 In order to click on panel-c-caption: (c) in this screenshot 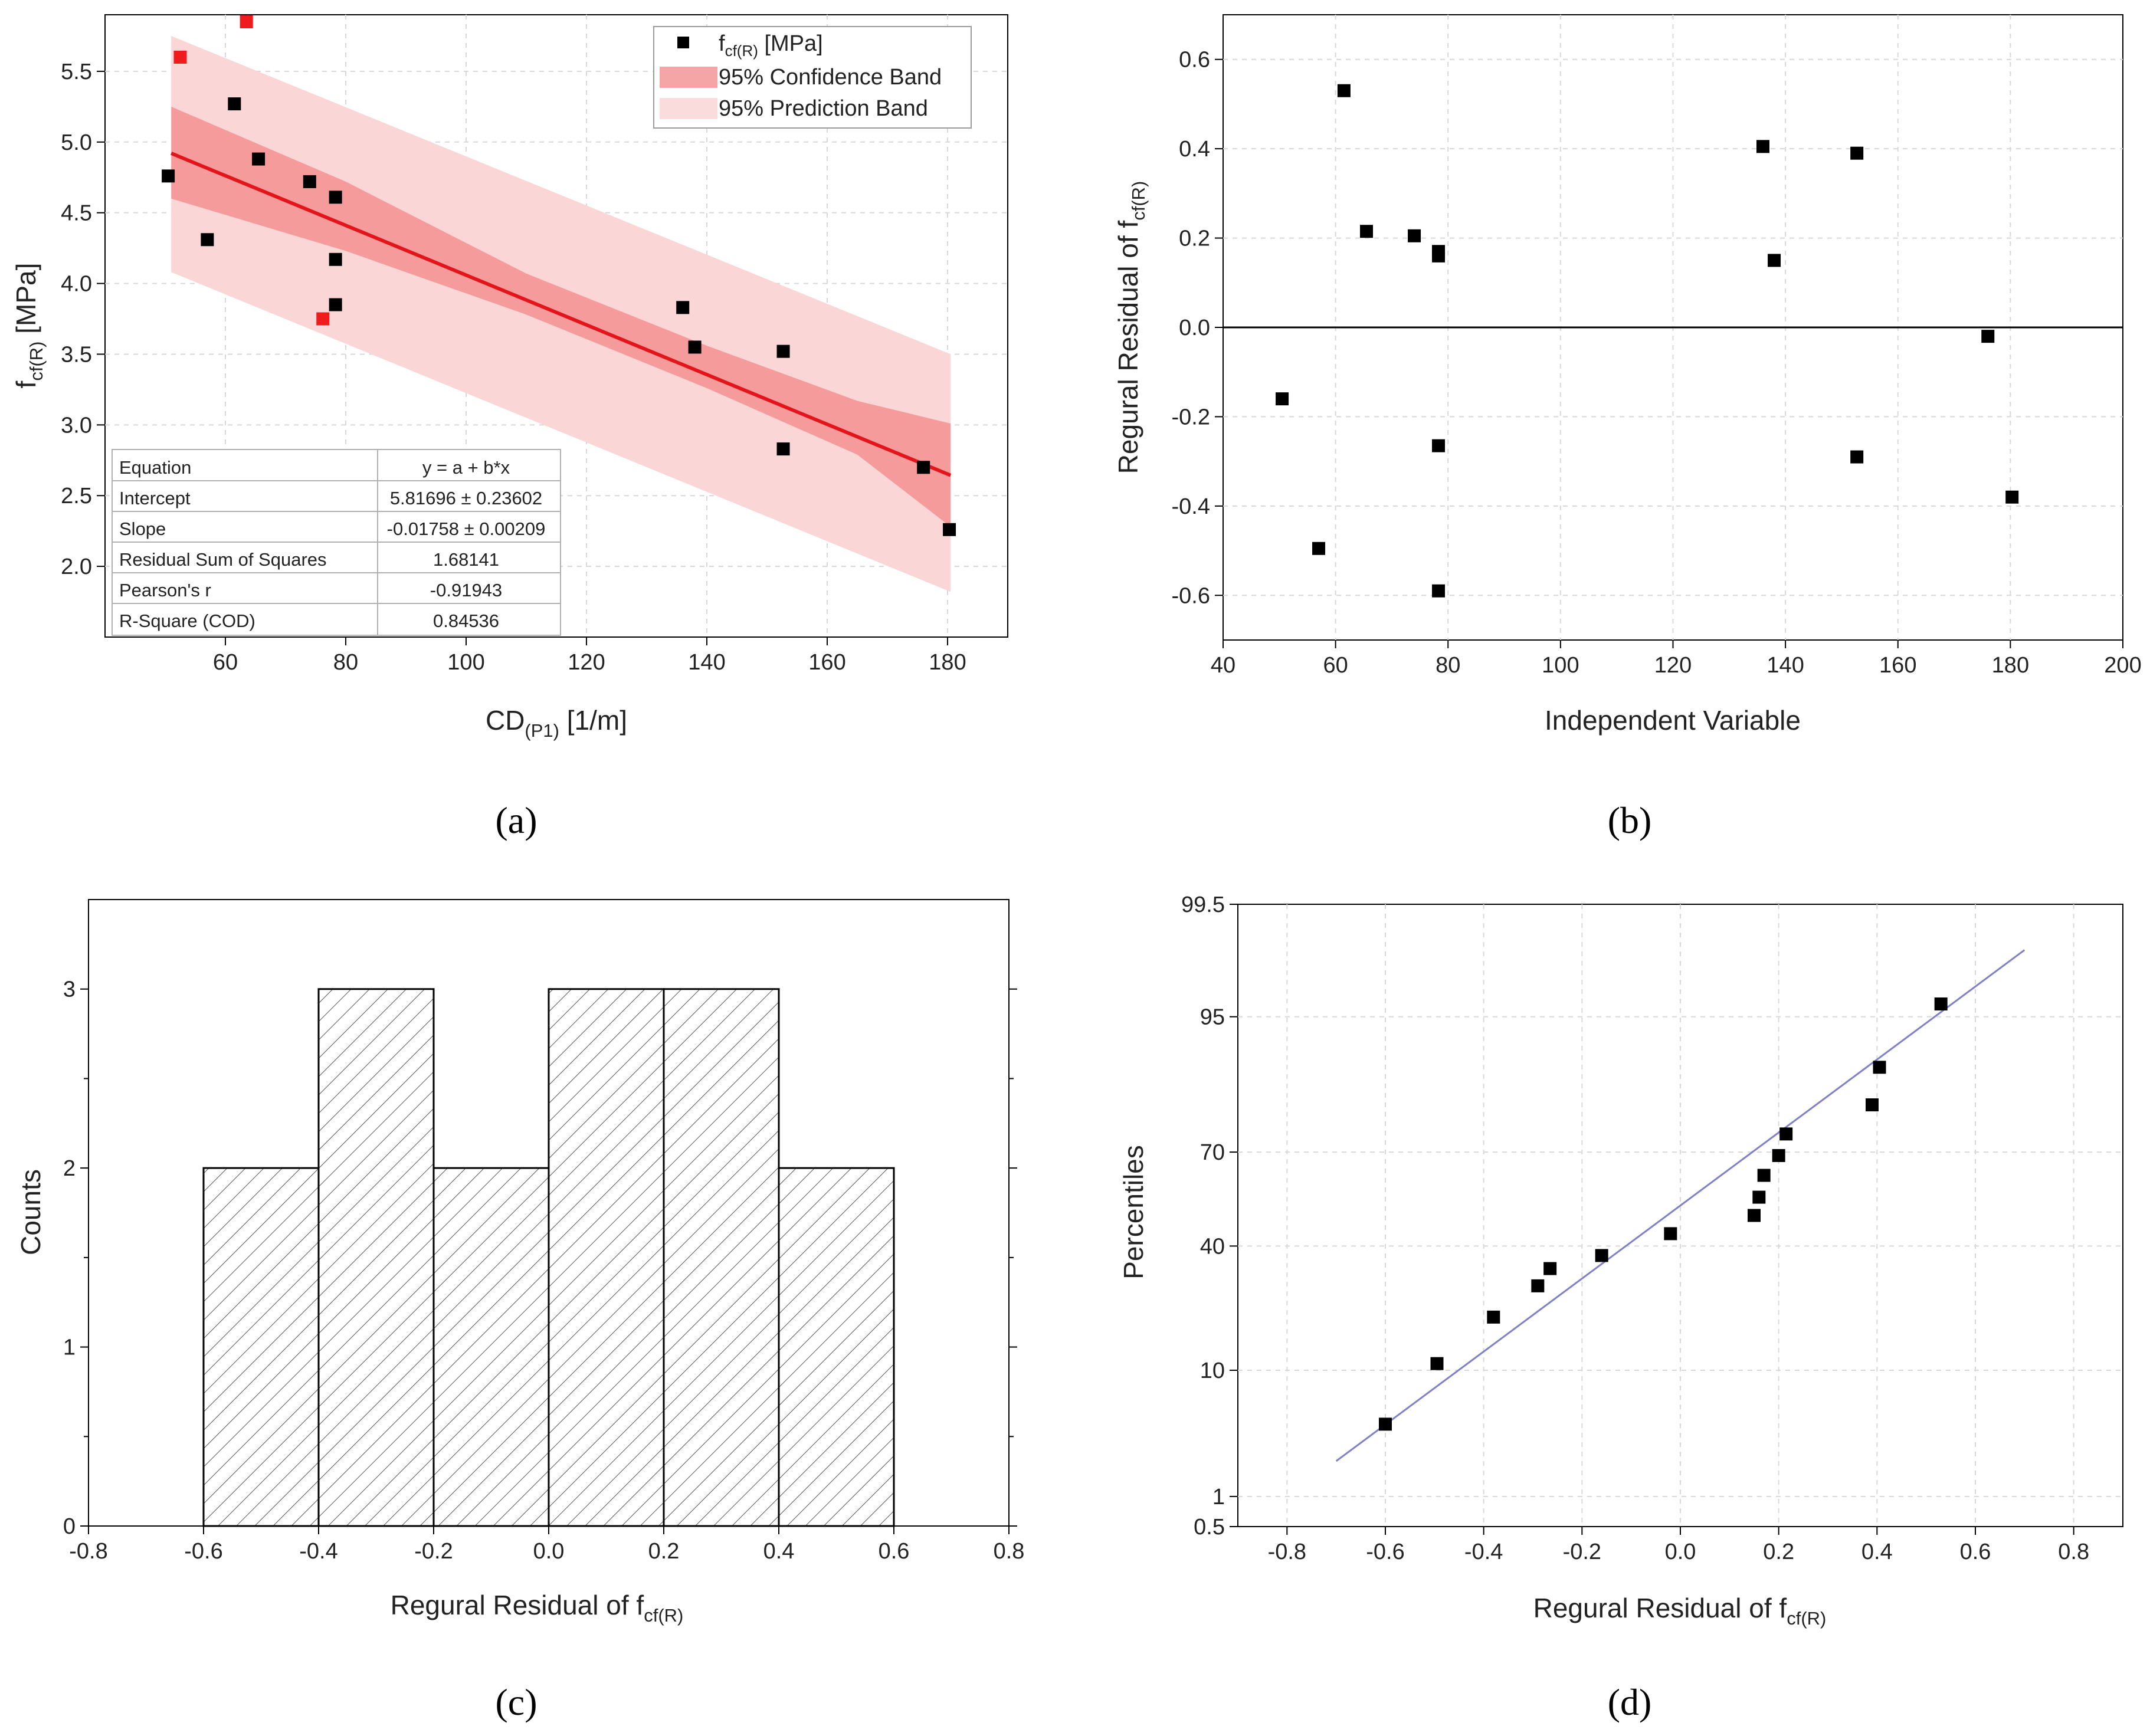, I will do `click(516, 1702)`.